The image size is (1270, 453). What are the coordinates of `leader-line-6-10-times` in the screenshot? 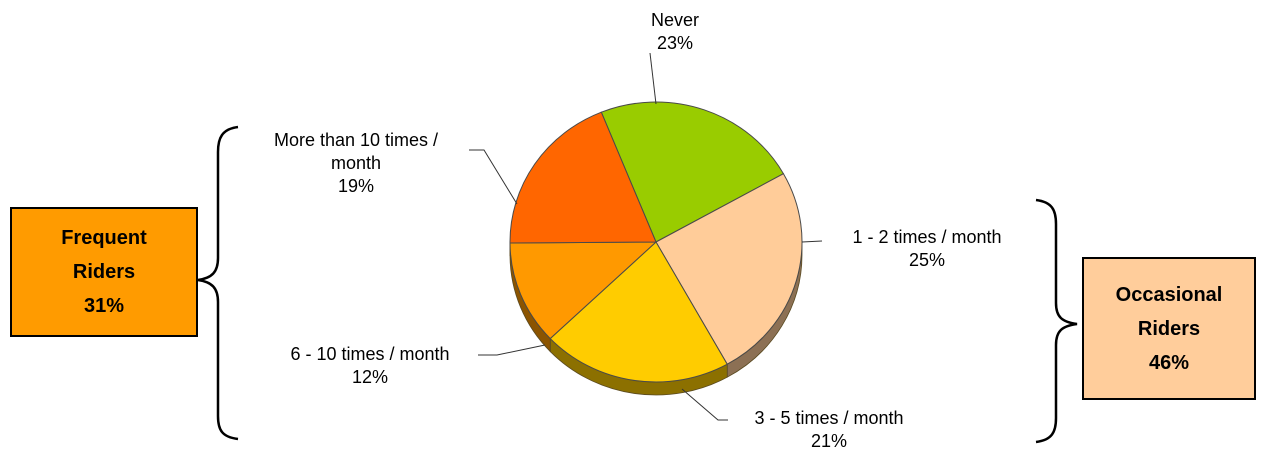 It's located at (511, 350).